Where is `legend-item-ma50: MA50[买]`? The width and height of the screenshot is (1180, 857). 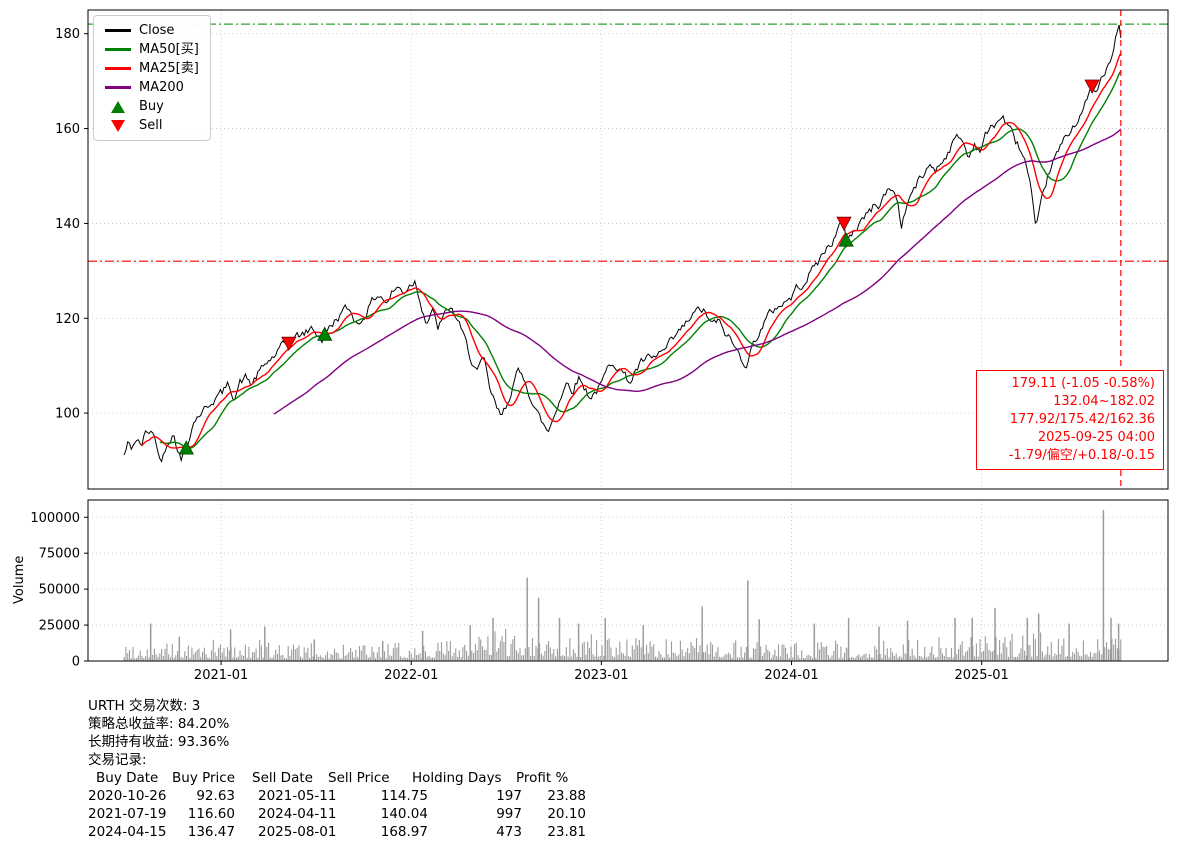 legend-item-ma50: MA50[买] is located at coordinates (152, 49).